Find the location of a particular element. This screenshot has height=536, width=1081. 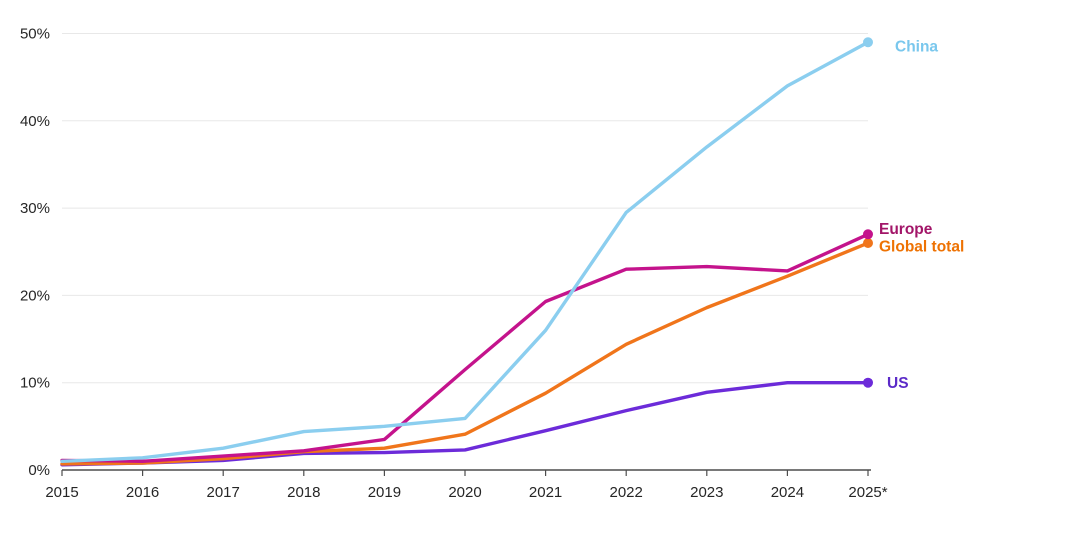

x-axis-tick-label: 2023 is located at coordinates (706, 492).